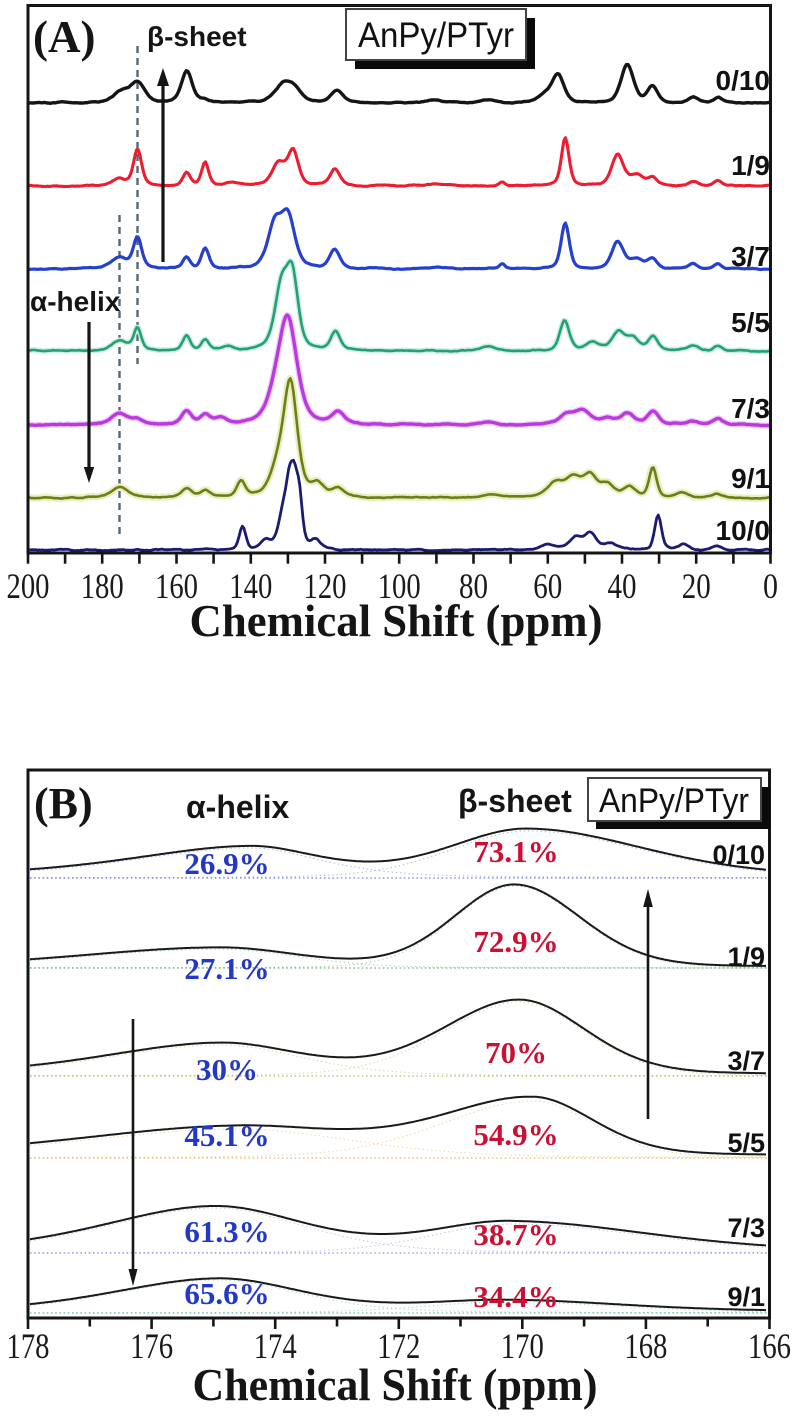 This screenshot has width=796, height=1418. What do you see at coordinates (325, 586) in the screenshot?
I see `svg-text: 120` at bounding box center [325, 586].